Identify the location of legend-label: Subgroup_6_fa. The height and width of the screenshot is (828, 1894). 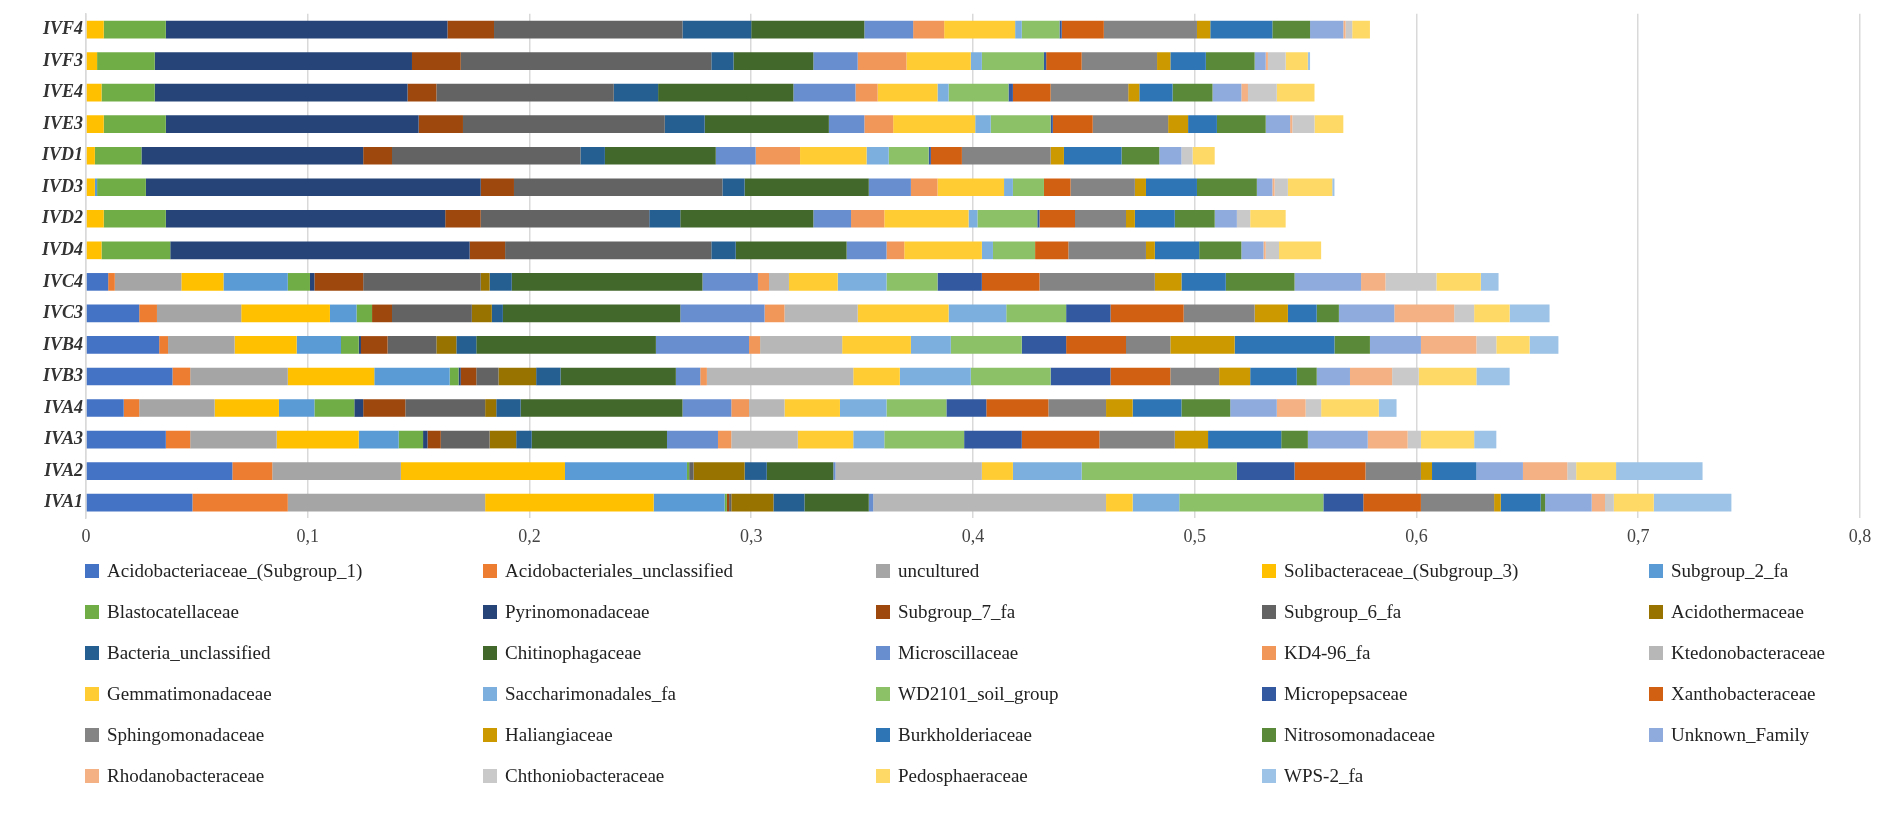
(1343, 612).